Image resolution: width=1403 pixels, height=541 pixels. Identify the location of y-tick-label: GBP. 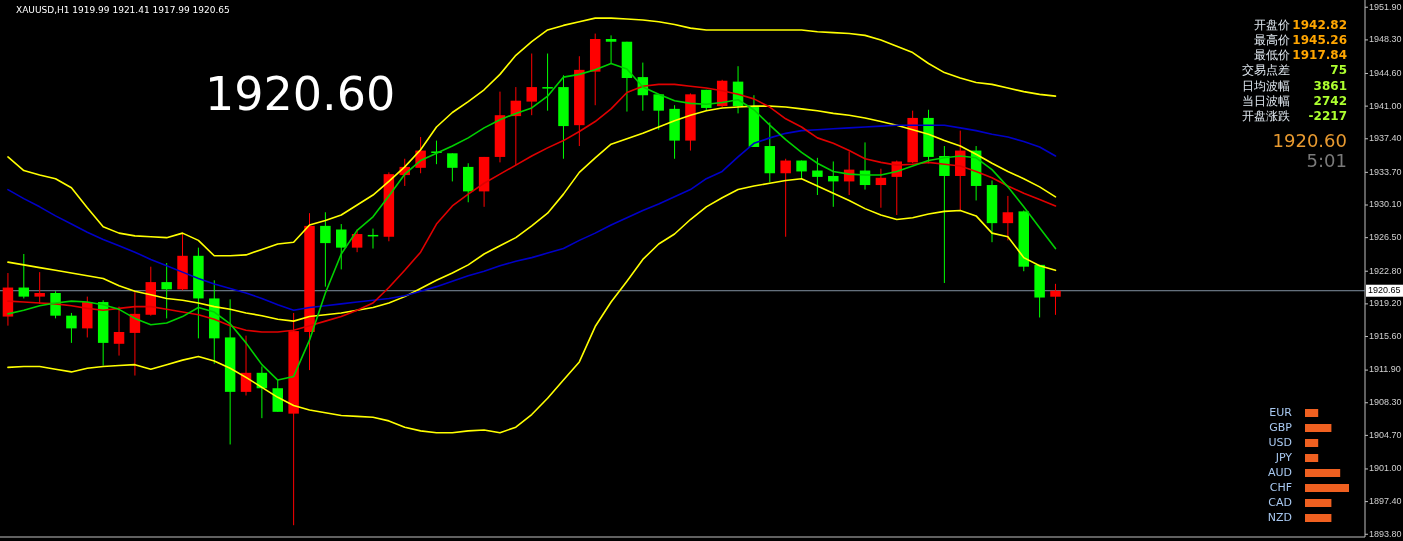
(1281, 427).